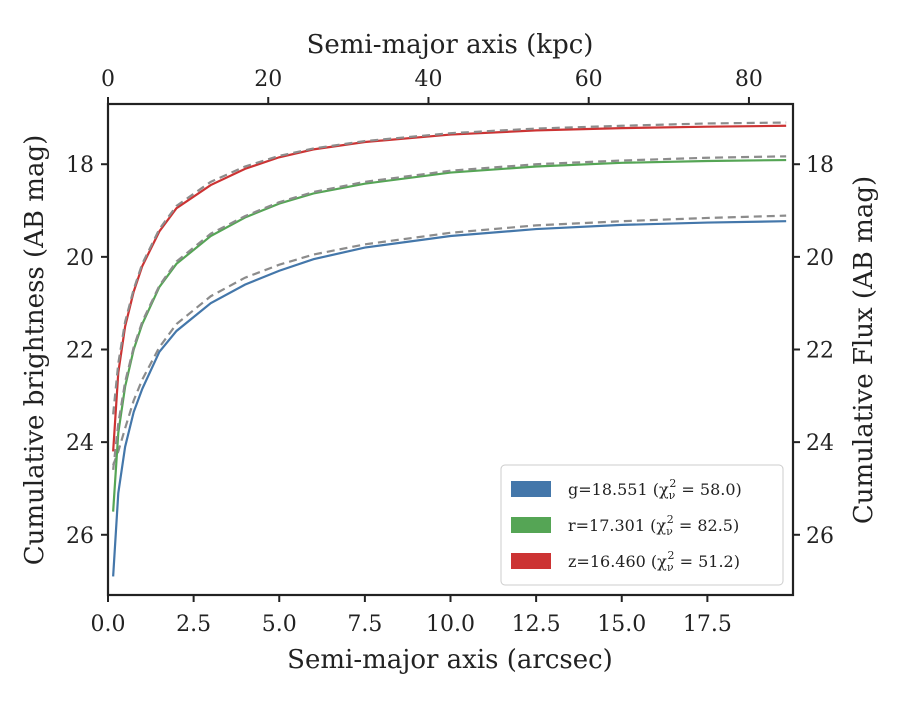 The width and height of the screenshot is (900, 705). What do you see at coordinates (621, 624) in the screenshot?
I see `x-tick-label: 15.0` at bounding box center [621, 624].